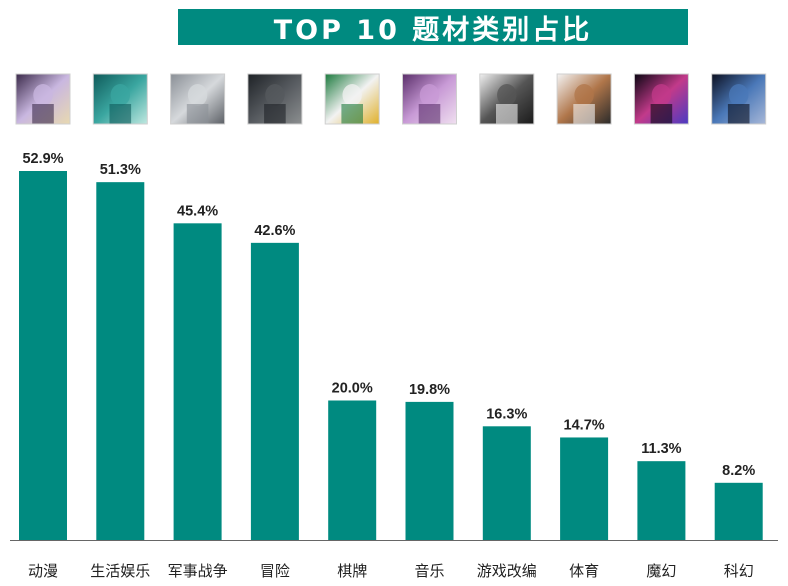 This screenshot has height=586, width=788. Describe the element at coordinates (507, 99) in the screenshot. I see `guitarist-icon` at that location.